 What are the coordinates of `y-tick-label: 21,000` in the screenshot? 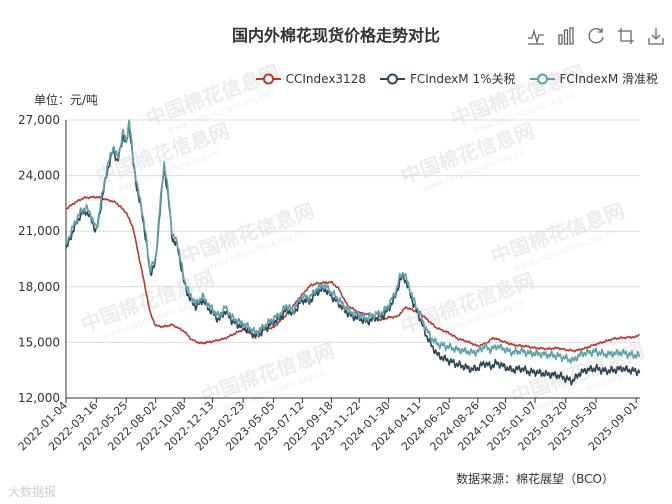 It's located at (39, 231).